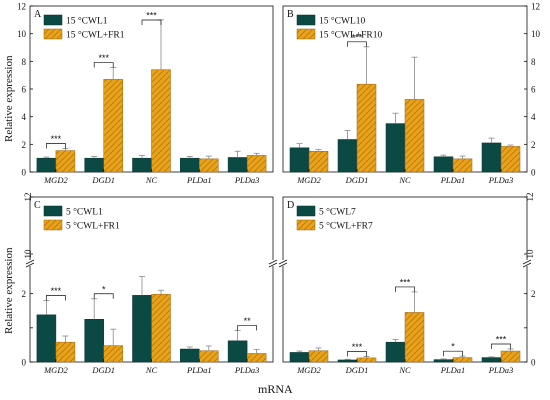 This screenshot has height=400, width=550. What do you see at coordinates (501, 370) in the screenshot?
I see `panel-d-category-label: PLDa3` at bounding box center [501, 370].